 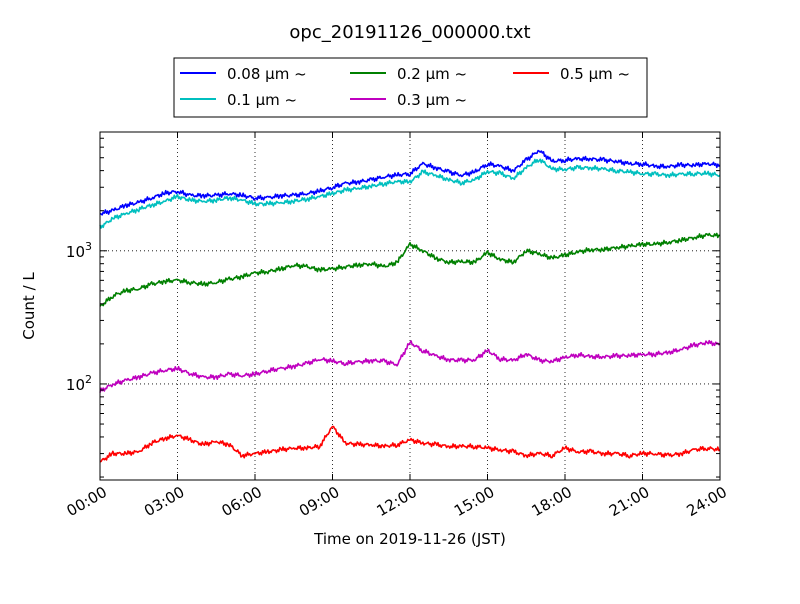 What do you see at coordinates (409, 32) in the screenshot?
I see `chart-title: opc_20191126_000000.txt` at bounding box center [409, 32].